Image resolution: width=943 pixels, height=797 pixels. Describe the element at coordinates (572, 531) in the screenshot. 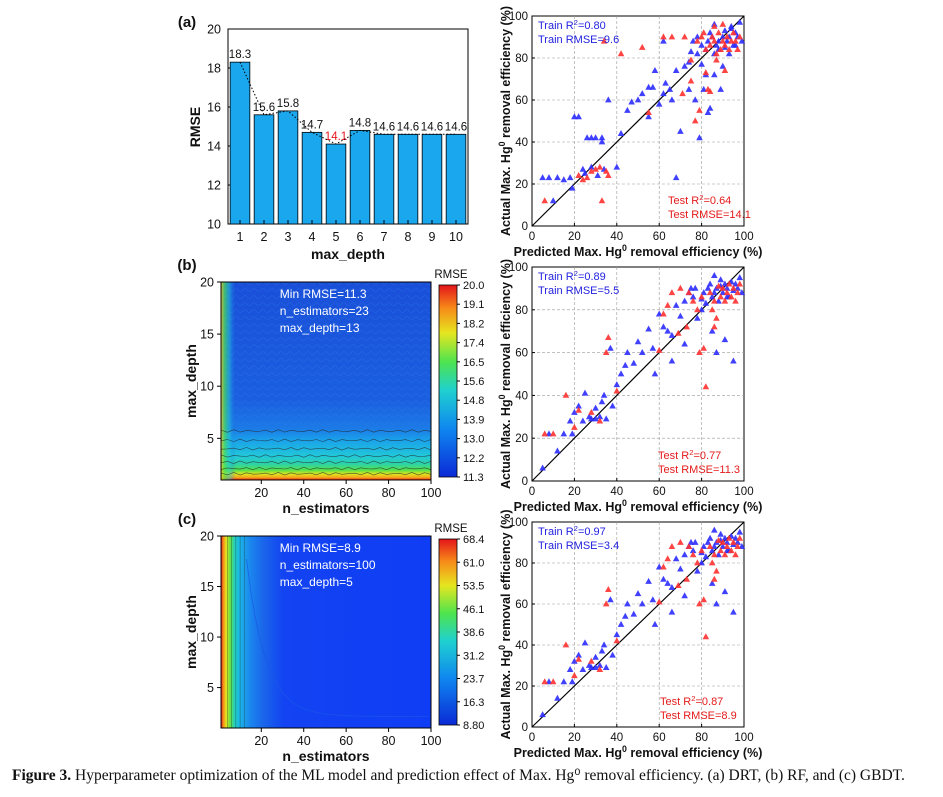

I see `train-r2-text: Train R2=0.97` at that location.